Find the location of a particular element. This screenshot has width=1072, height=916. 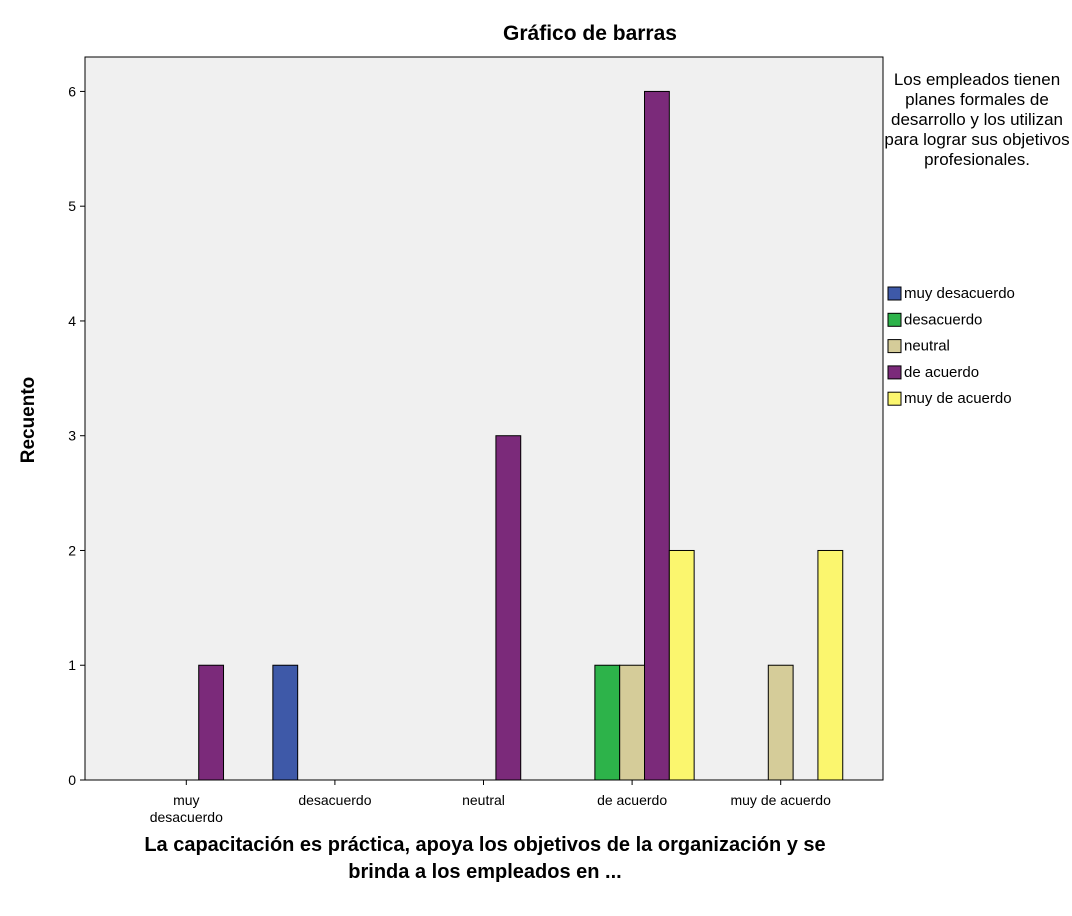

x-tick-label: desacuerdo is located at coordinates (334, 800).